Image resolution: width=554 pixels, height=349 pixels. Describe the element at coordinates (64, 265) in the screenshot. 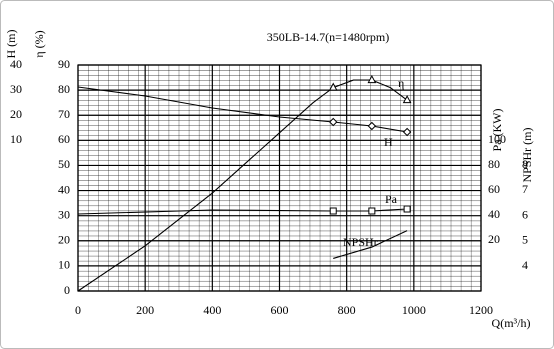

I see `eta-tick-label: 10` at that location.